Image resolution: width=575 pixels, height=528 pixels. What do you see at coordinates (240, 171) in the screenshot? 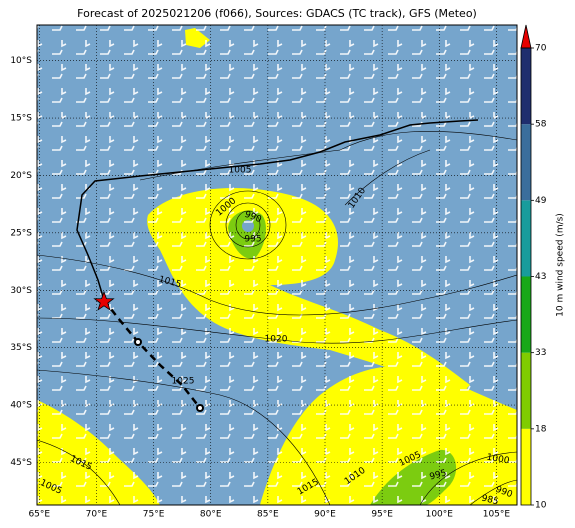
I see `contour-label: 1005` at bounding box center [240, 171].